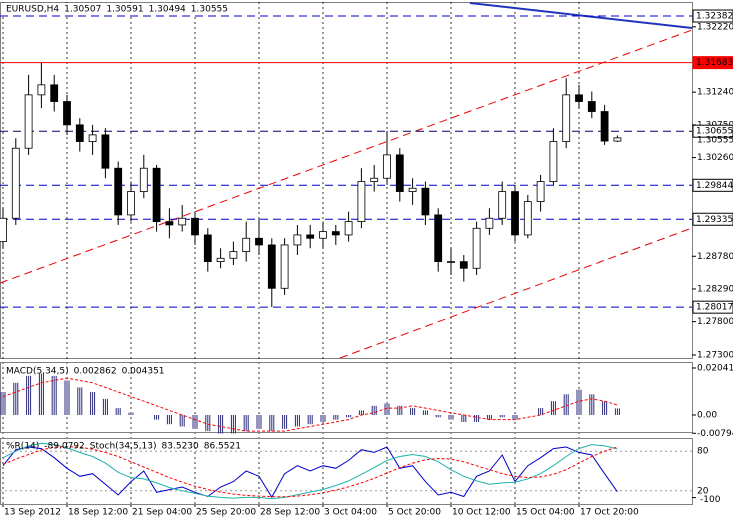  What do you see at coordinates (715, 140) in the screenshot?
I see `bid-label: 1.30555` at bounding box center [715, 140].